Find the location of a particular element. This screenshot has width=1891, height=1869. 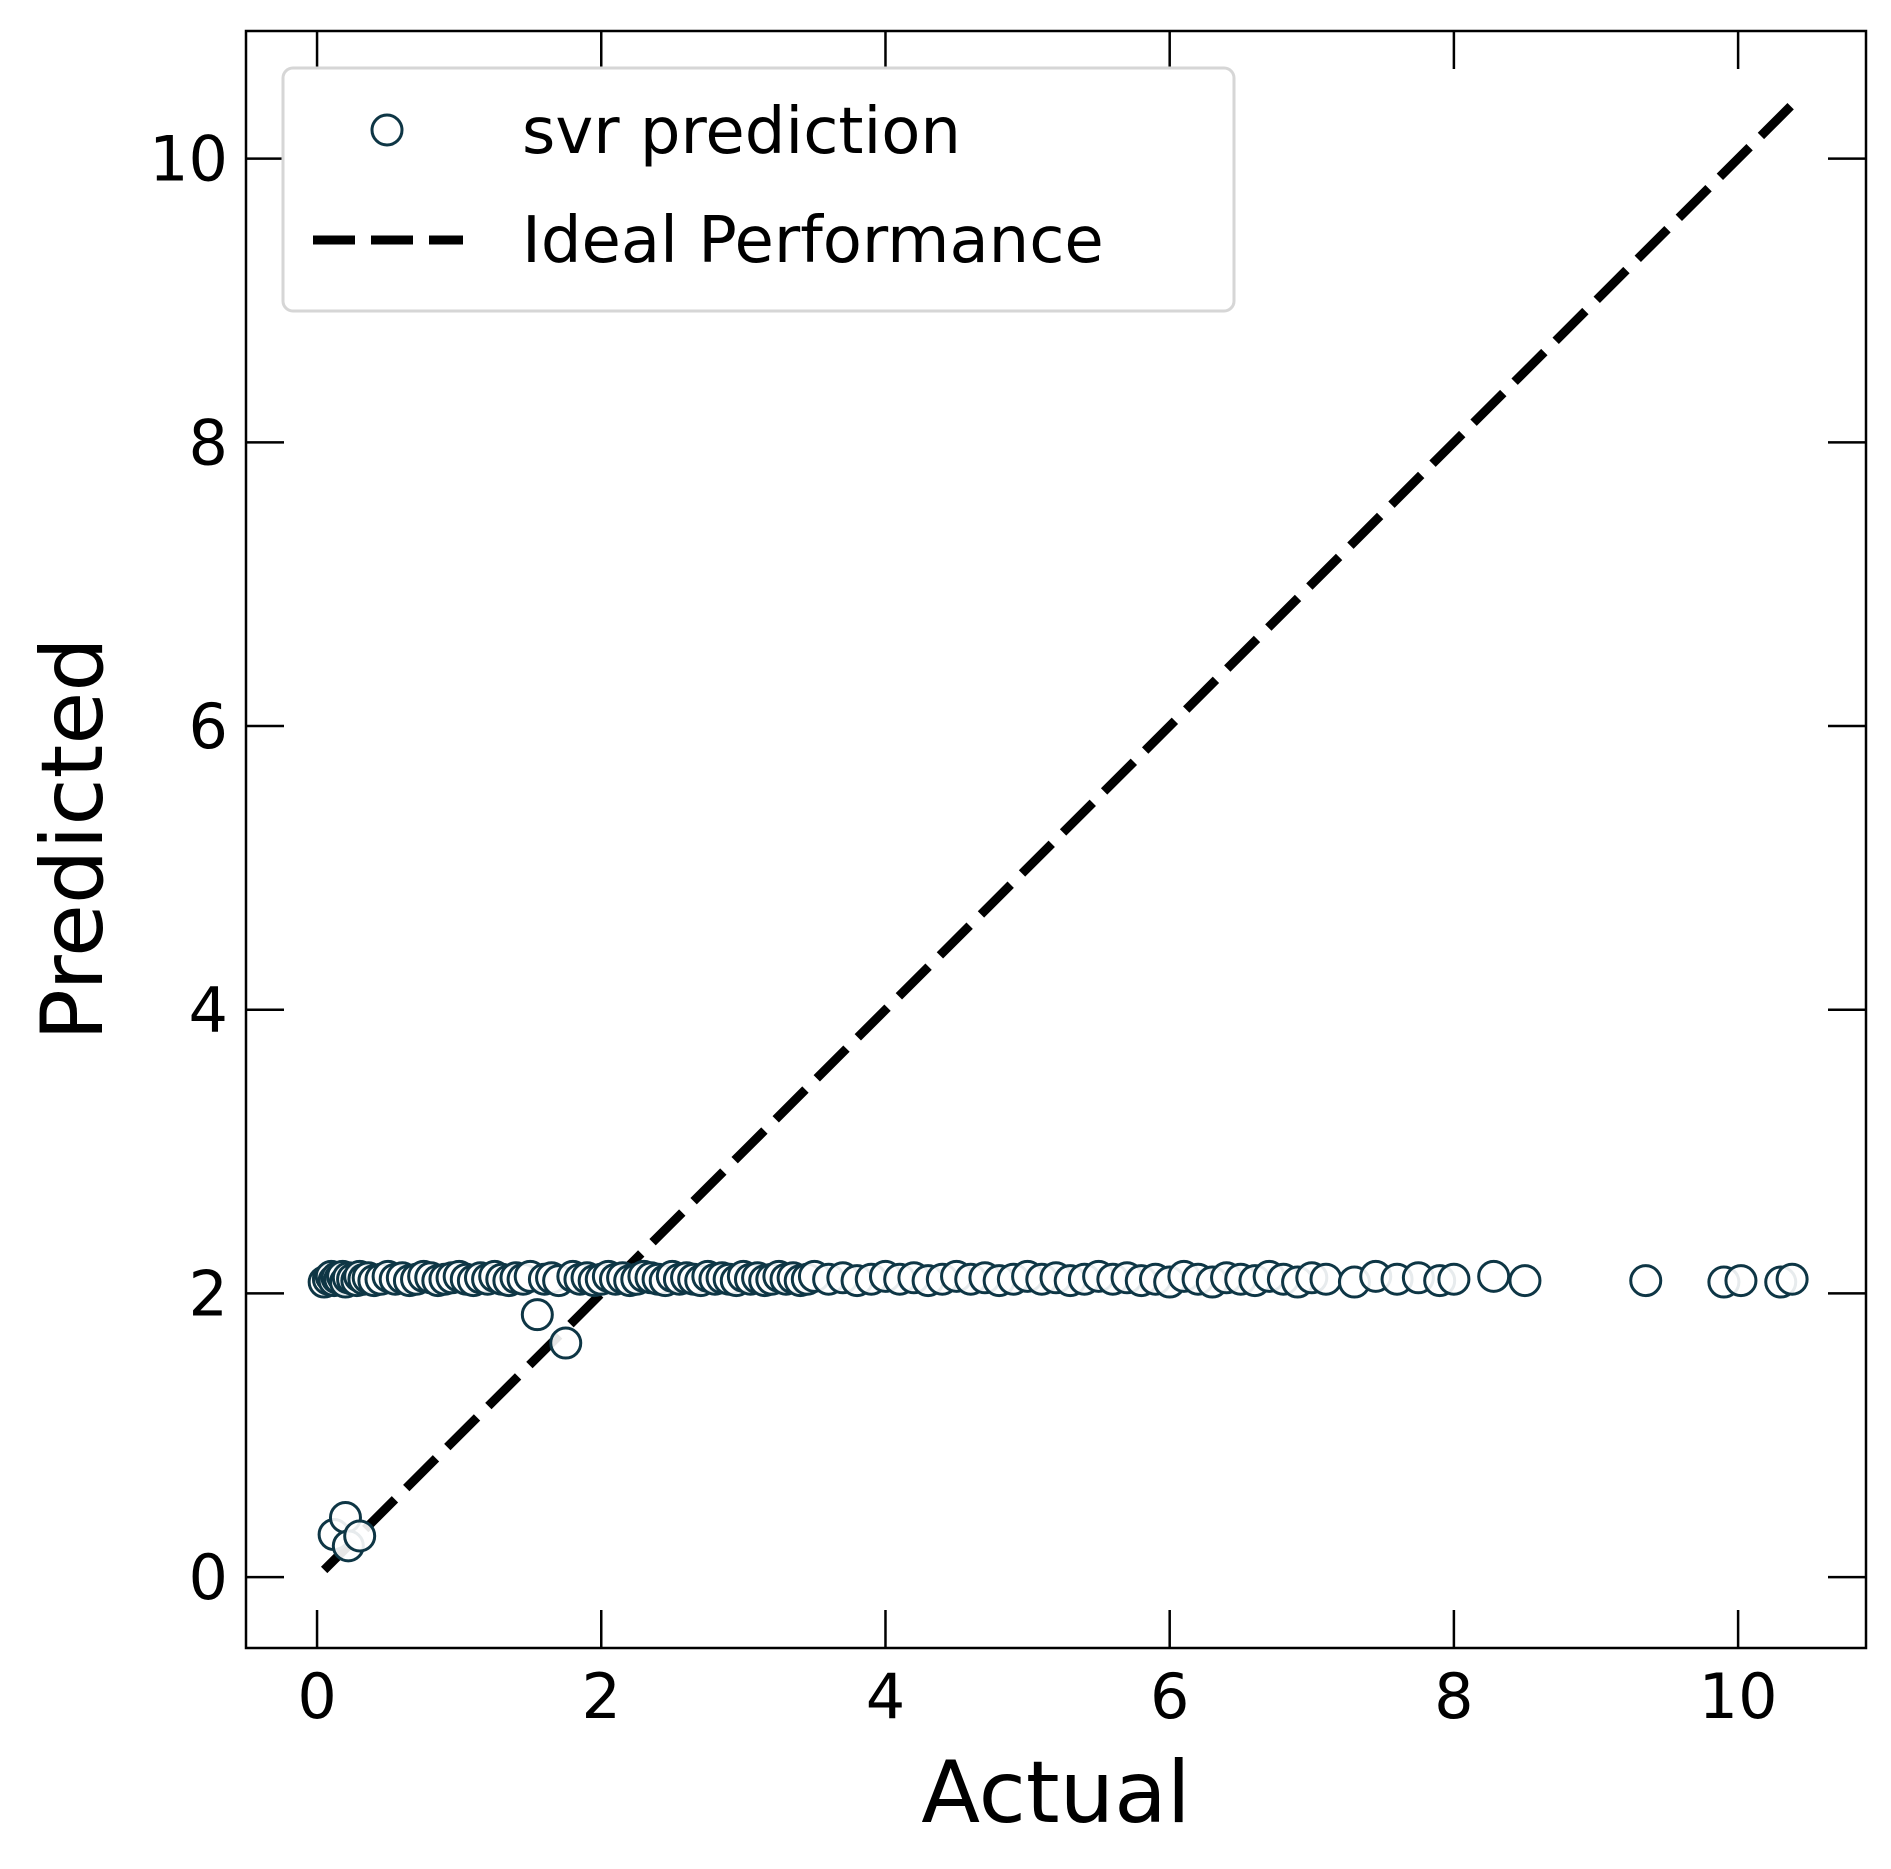

legend-box is located at coordinates (758, 189).